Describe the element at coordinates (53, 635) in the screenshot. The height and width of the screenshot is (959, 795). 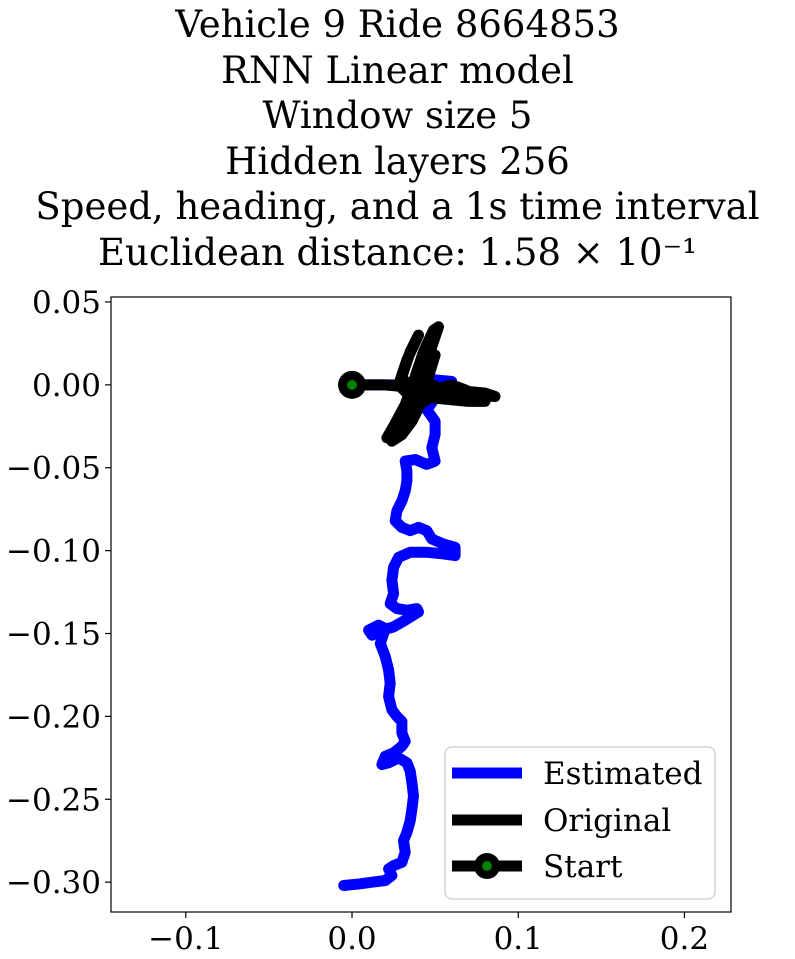
I see `y-tick-label: −0.15` at that location.